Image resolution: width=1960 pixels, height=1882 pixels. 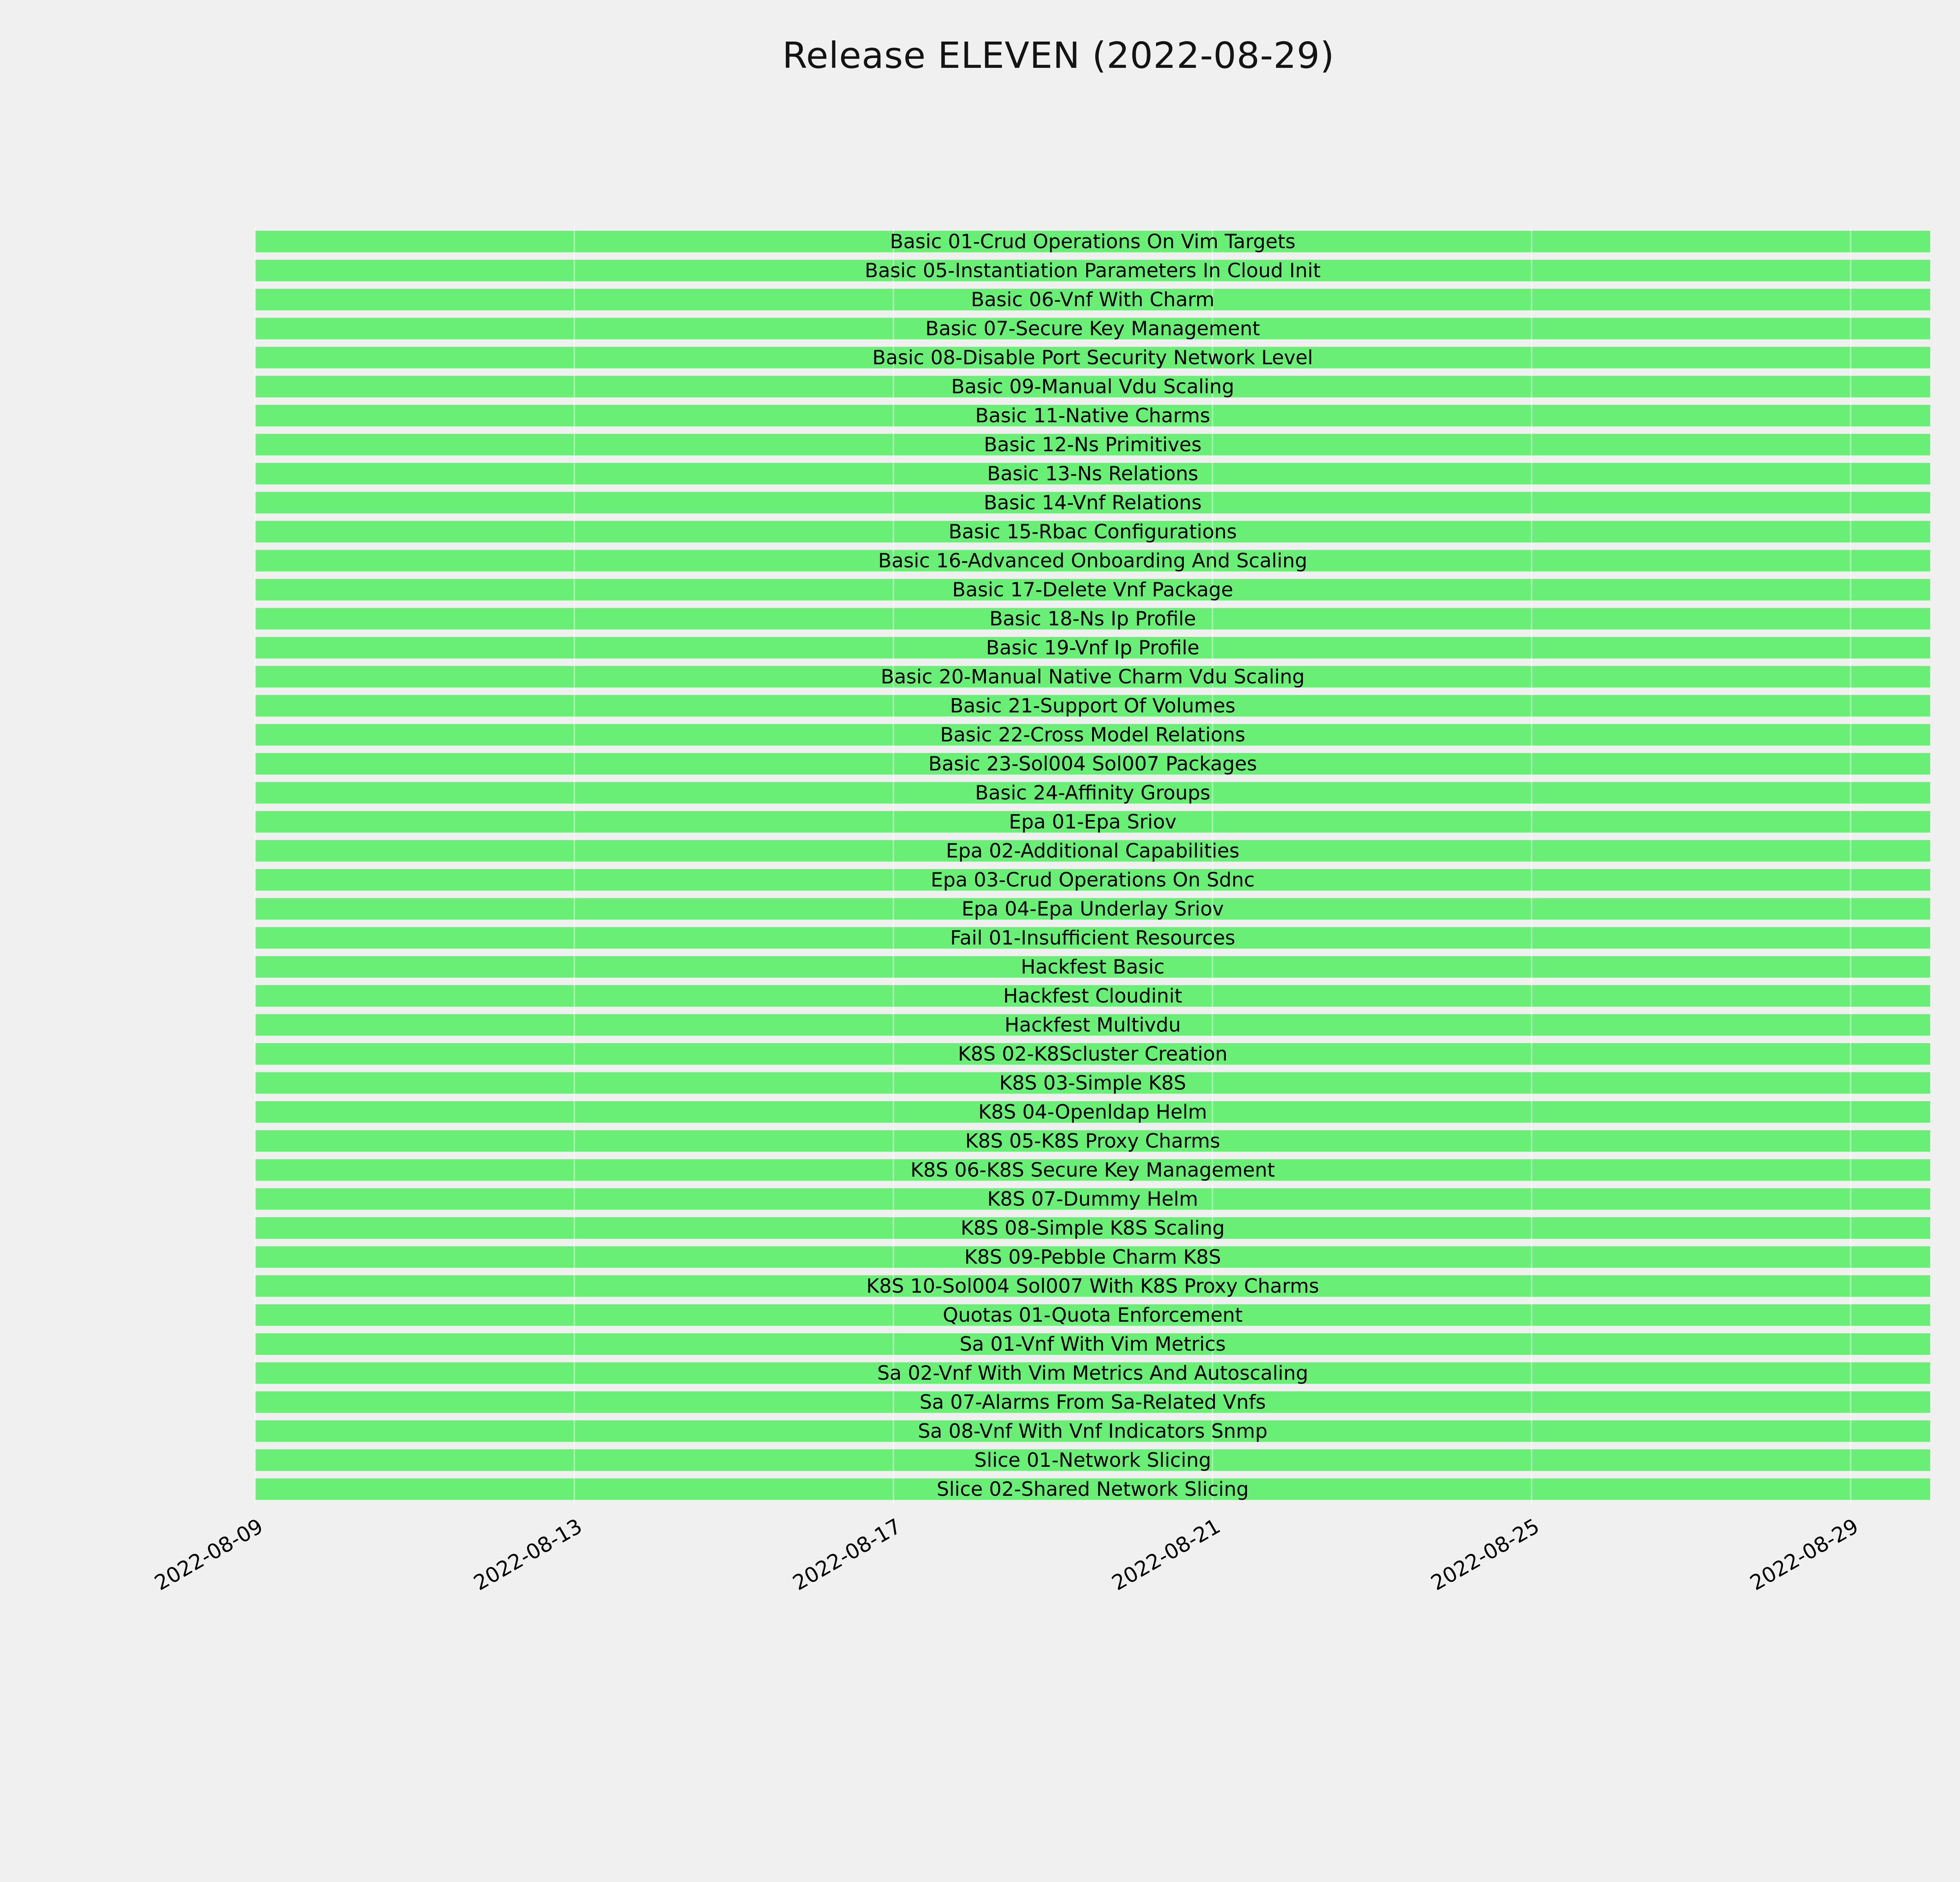 I want to click on gantt-row: Basic 24-Affinity Groups, so click(x=1092, y=792).